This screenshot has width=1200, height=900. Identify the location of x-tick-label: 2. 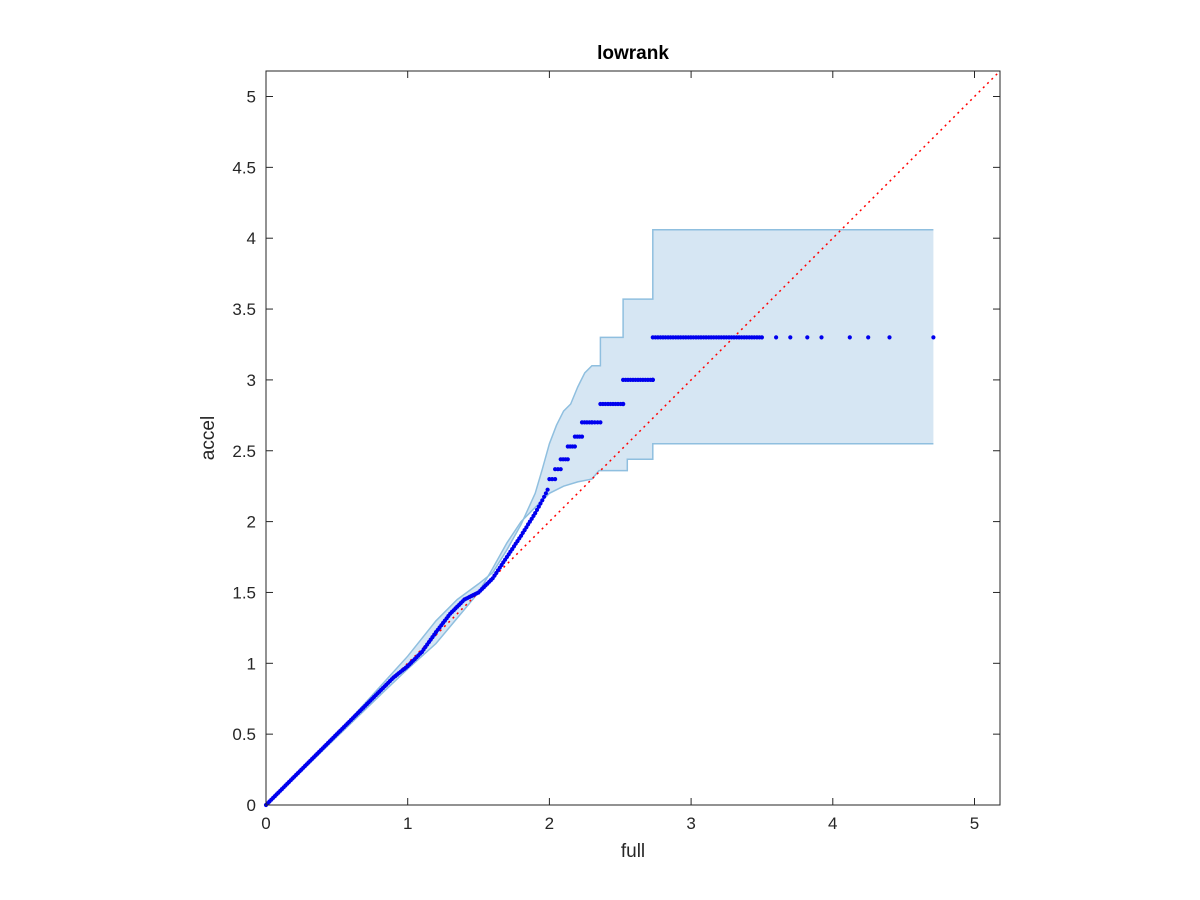
(549, 823).